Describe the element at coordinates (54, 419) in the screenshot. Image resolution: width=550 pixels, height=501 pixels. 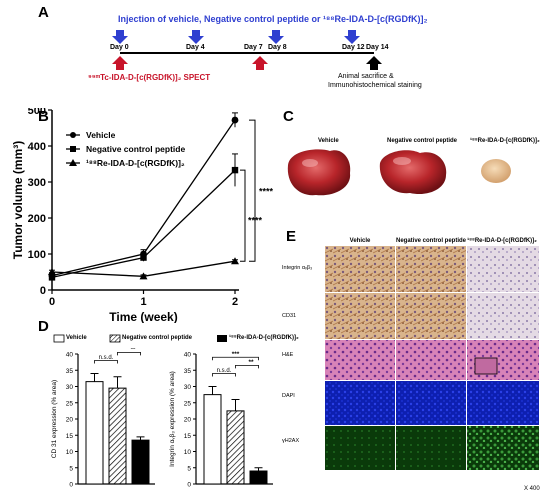
I see `y-axis-title: CD 31 expression (% area)` at that location.